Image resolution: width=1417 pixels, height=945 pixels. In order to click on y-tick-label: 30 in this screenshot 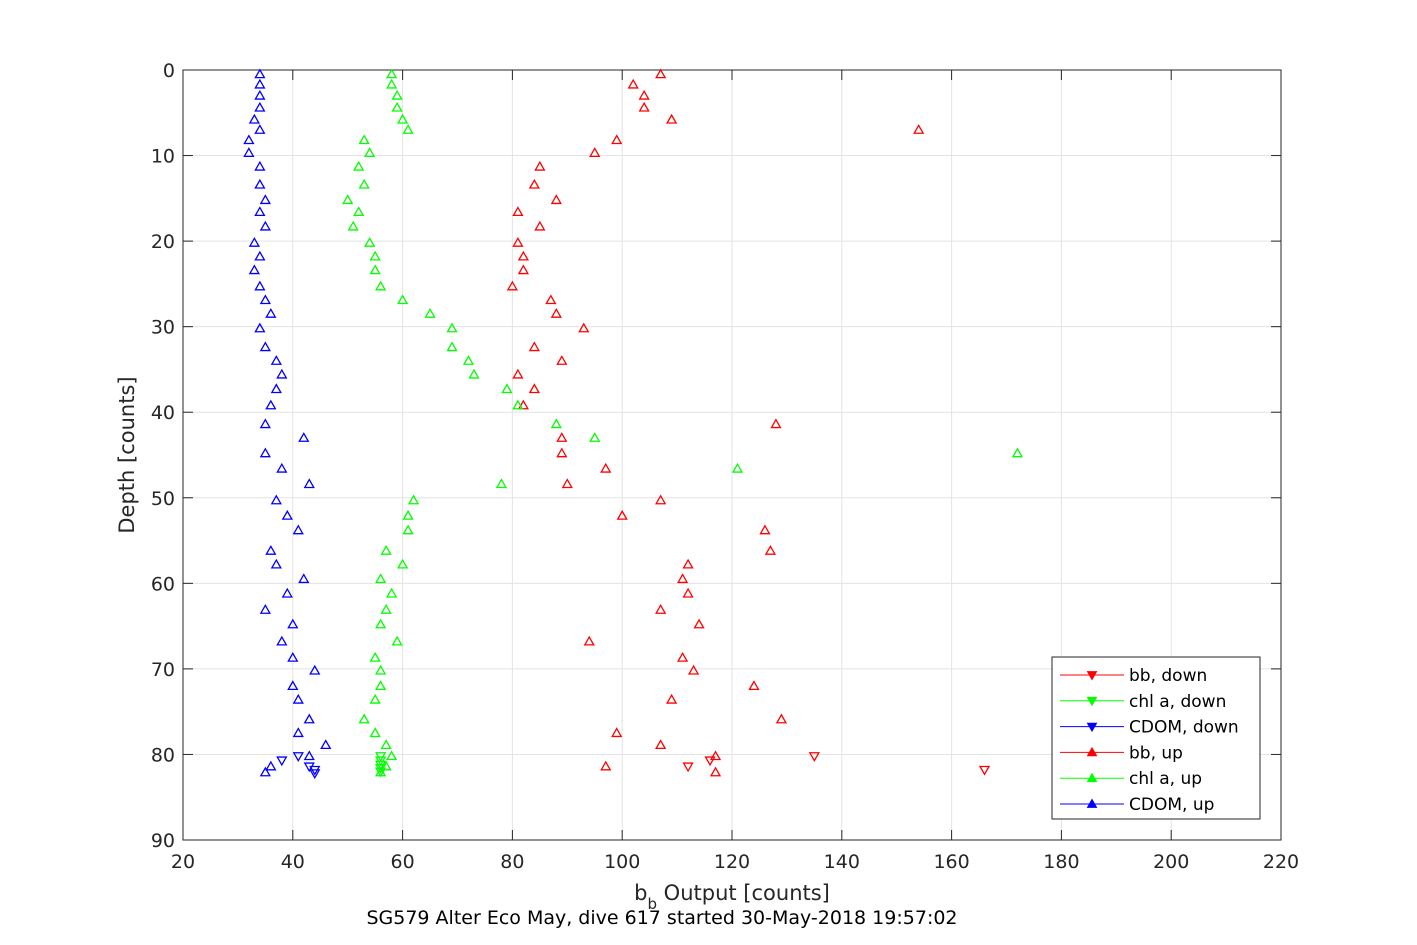, I will do `click(163, 328)`.